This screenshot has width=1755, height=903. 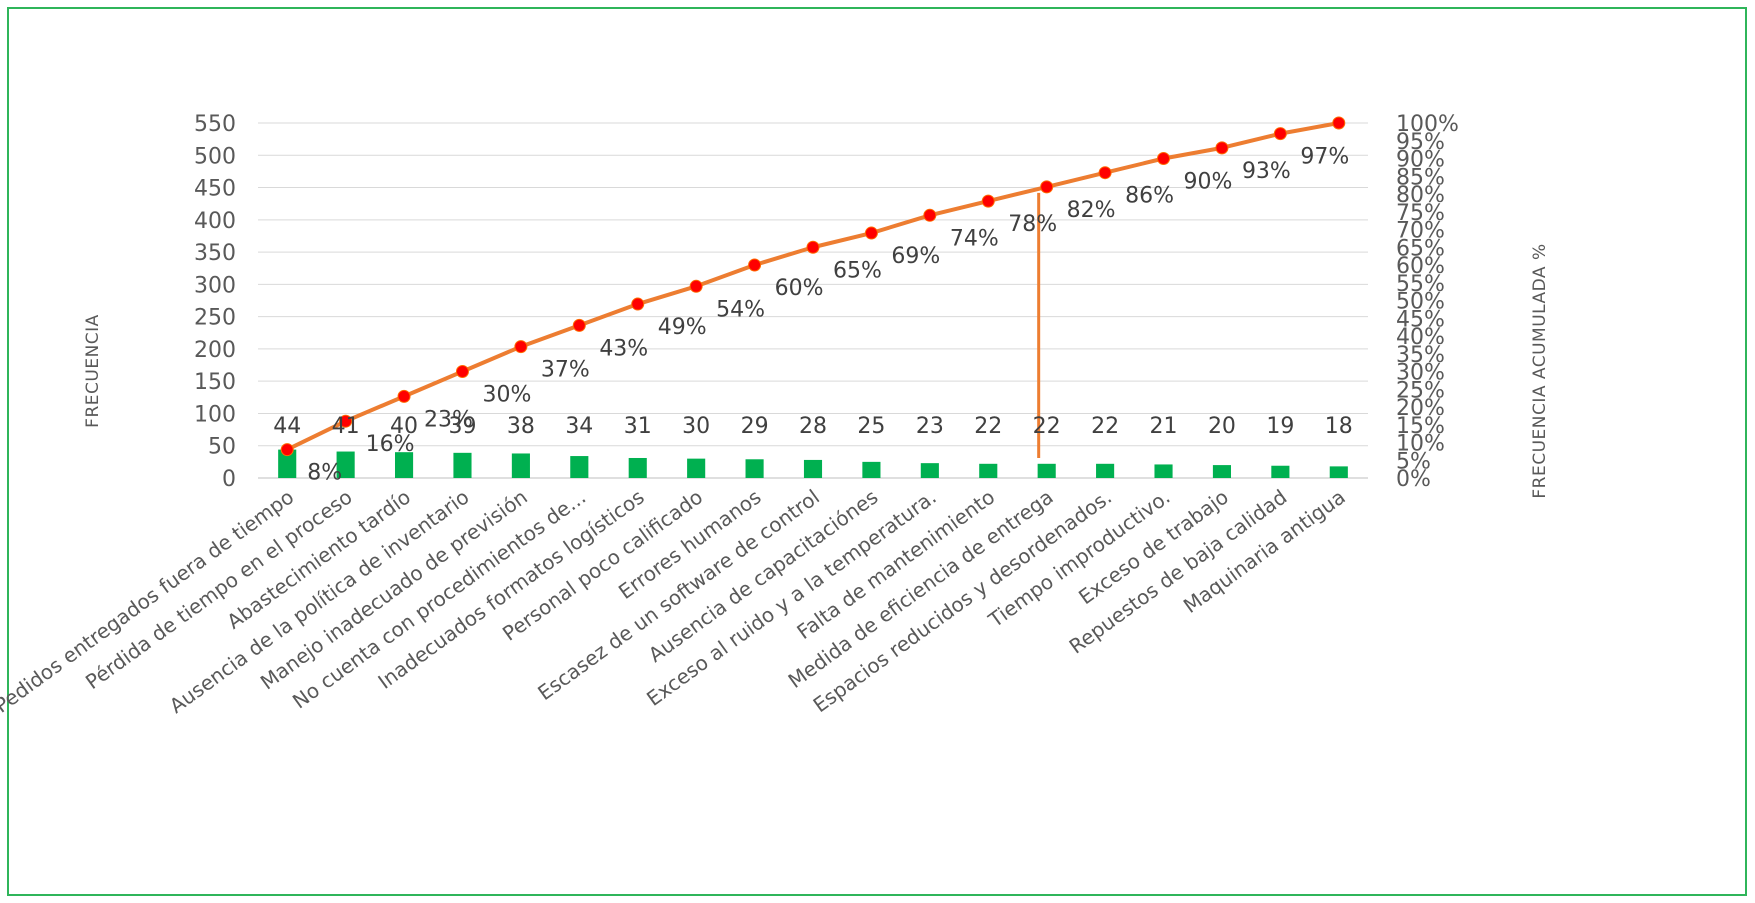 I want to click on cumulative-percent-label: 93%, so click(x=1266, y=171).